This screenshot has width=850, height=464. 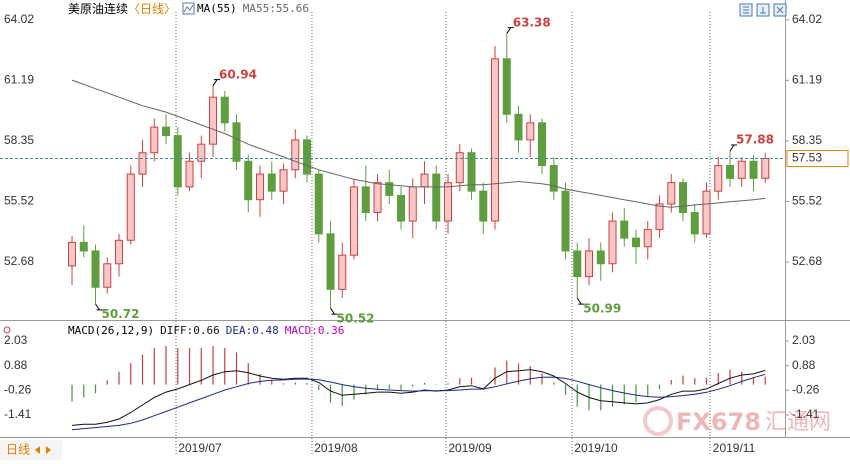 I want to click on y-tick-label-right: 52.68, so click(x=807, y=261).